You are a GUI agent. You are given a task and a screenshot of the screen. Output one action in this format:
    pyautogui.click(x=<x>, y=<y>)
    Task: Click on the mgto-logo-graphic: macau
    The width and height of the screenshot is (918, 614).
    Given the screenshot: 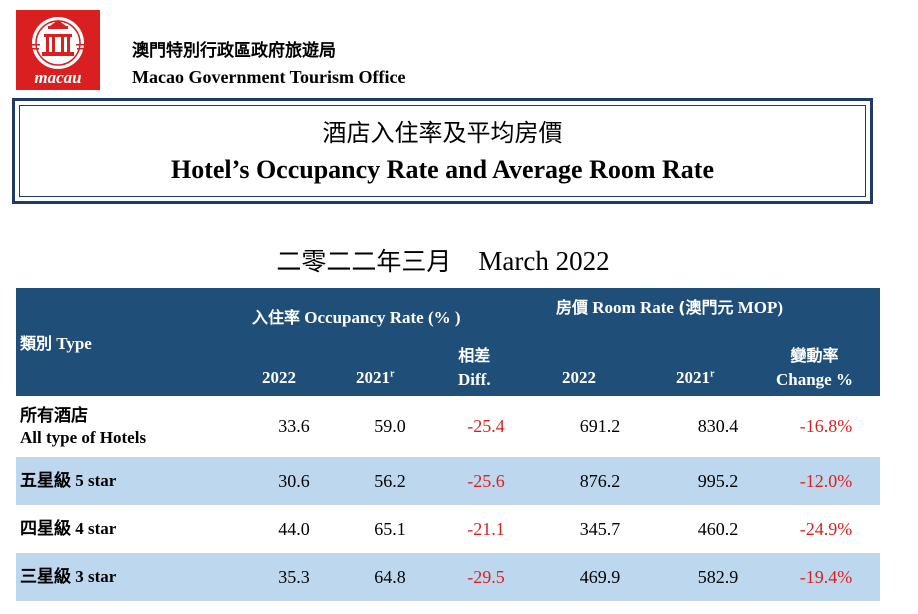 What is the action you would take?
    pyautogui.click(x=58, y=50)
    